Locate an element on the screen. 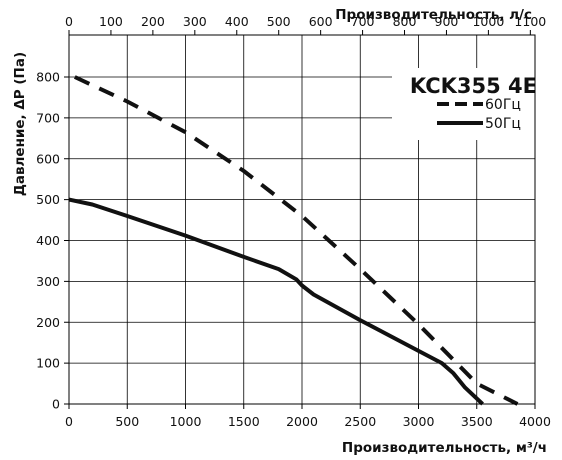  x-tick-label: 0 is located at coordinates (69, 421).